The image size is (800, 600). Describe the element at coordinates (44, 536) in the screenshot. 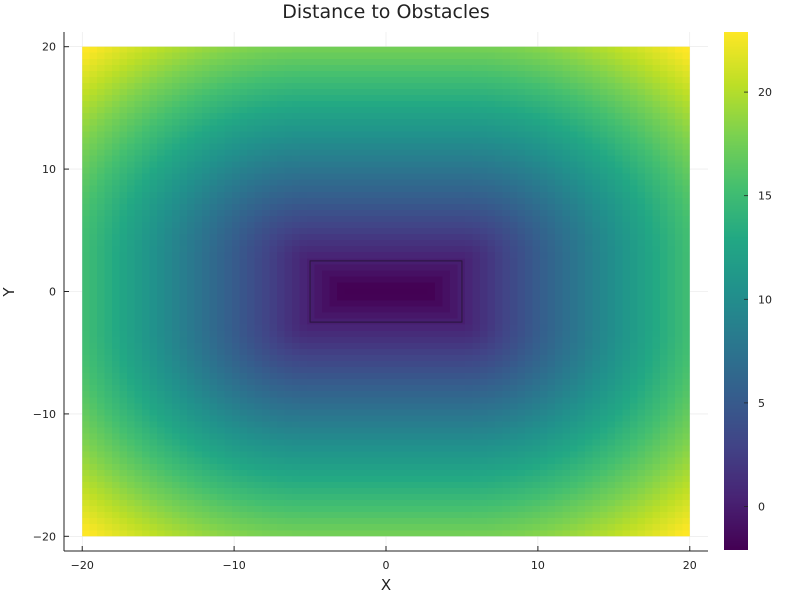

I see `y-tick-label: −20` at that location.